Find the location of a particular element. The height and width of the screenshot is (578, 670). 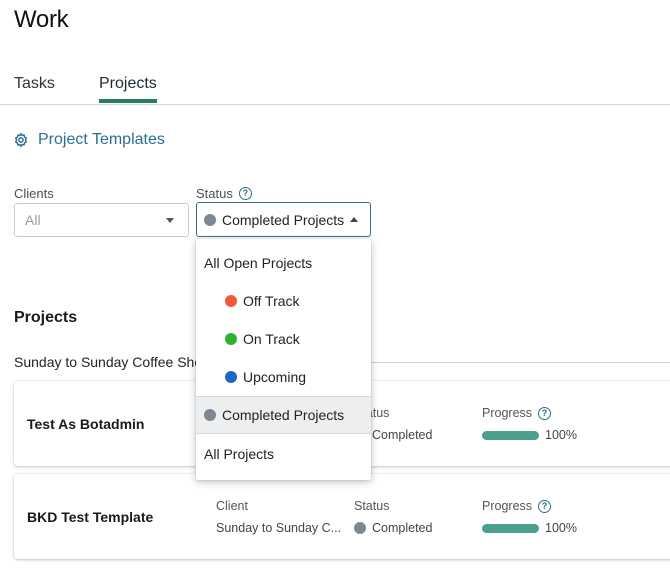

status-filter-label: Status ? is located at coordinates (224, 193).